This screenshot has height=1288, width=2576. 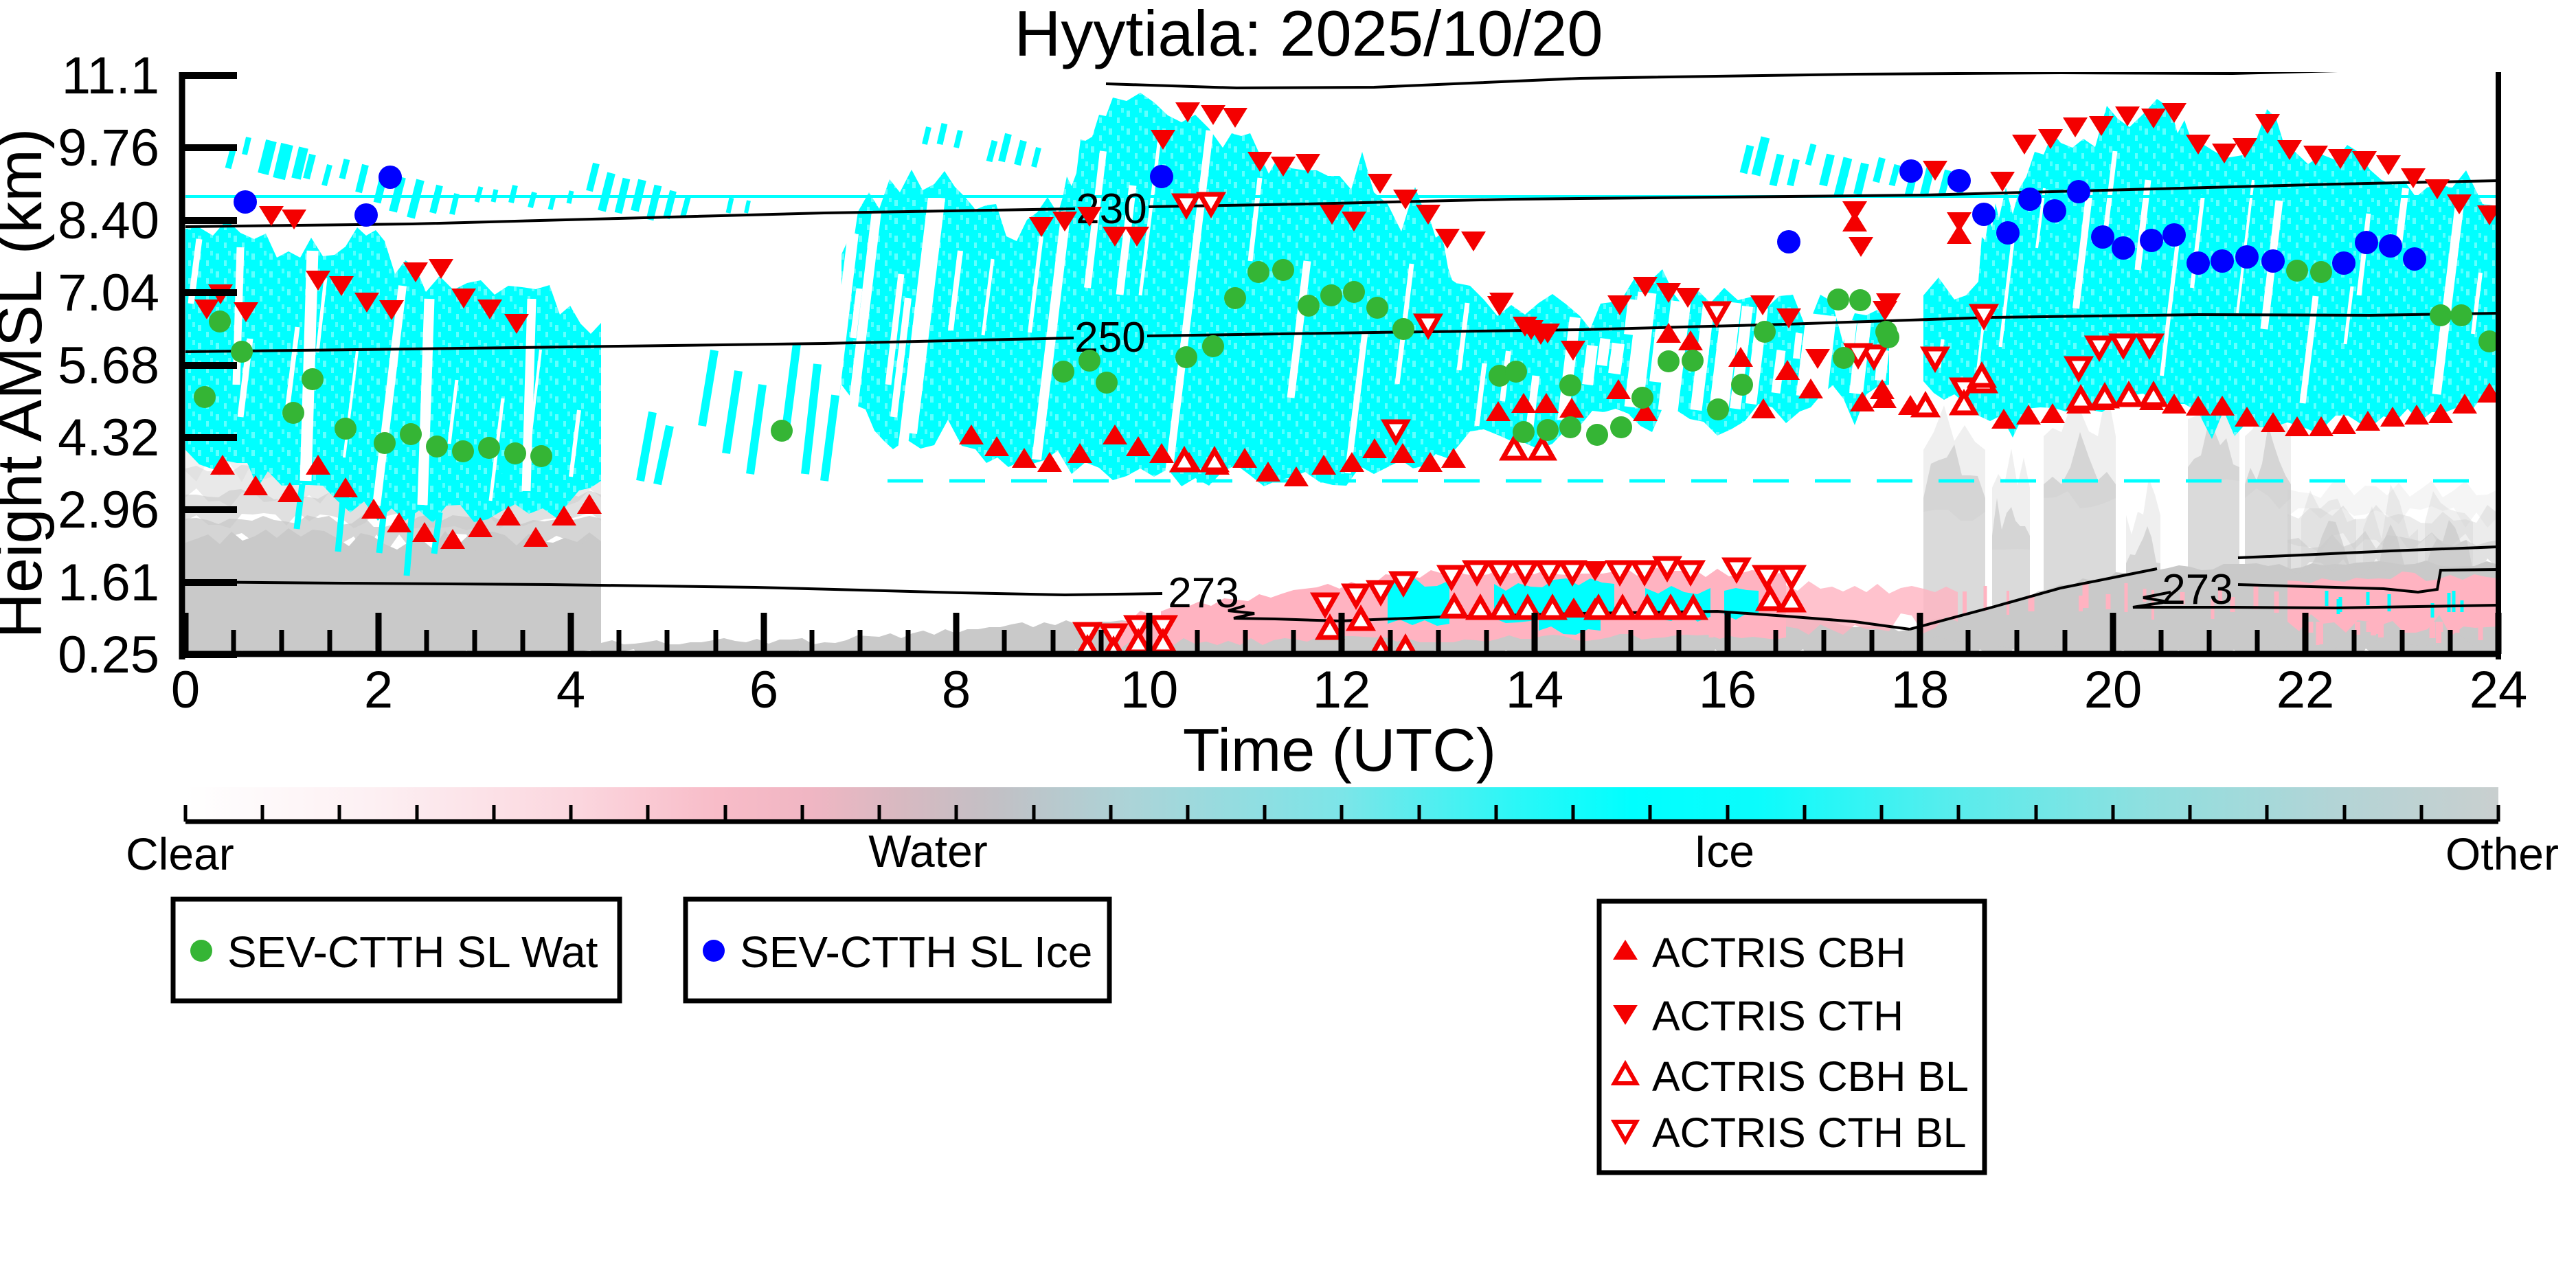 I want to click on svg-text: 20, so click(x=2113, y=690).